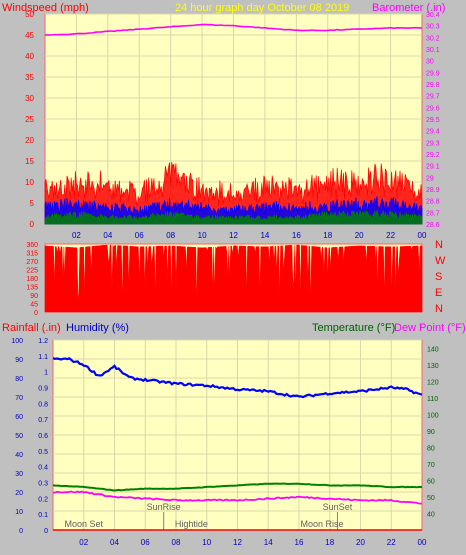  I want to click on barometer-tick: 28.8, so click(433, 202).